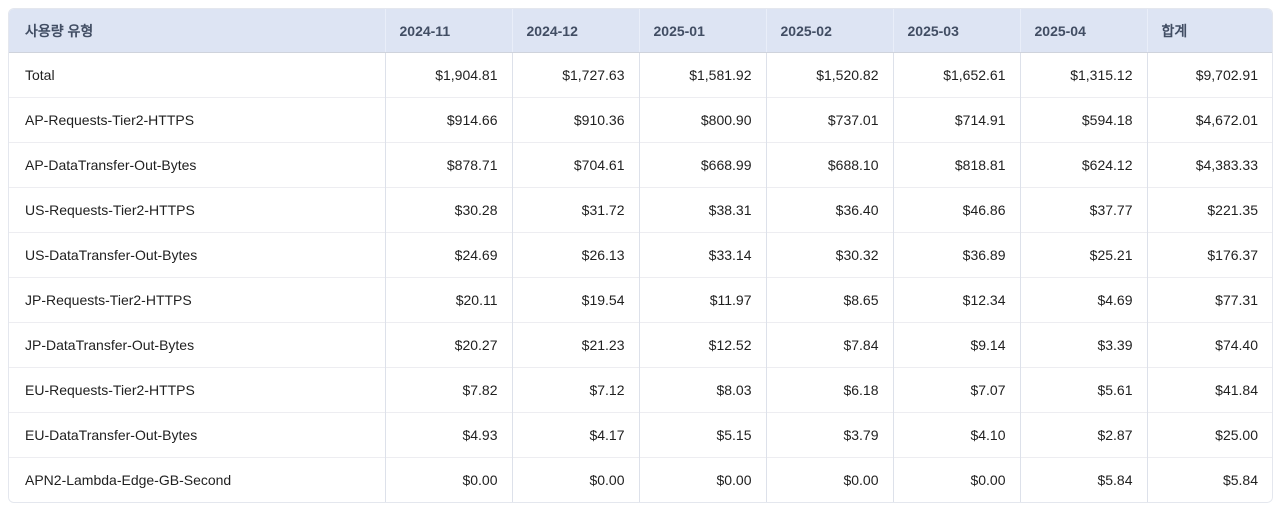 The width and height of the screenshot is (1280, 507). What do you see at coordinates (1083, 390) in the screenshot?
I see `month-value-cell: $5.61` at bounding box center [1083, 390].